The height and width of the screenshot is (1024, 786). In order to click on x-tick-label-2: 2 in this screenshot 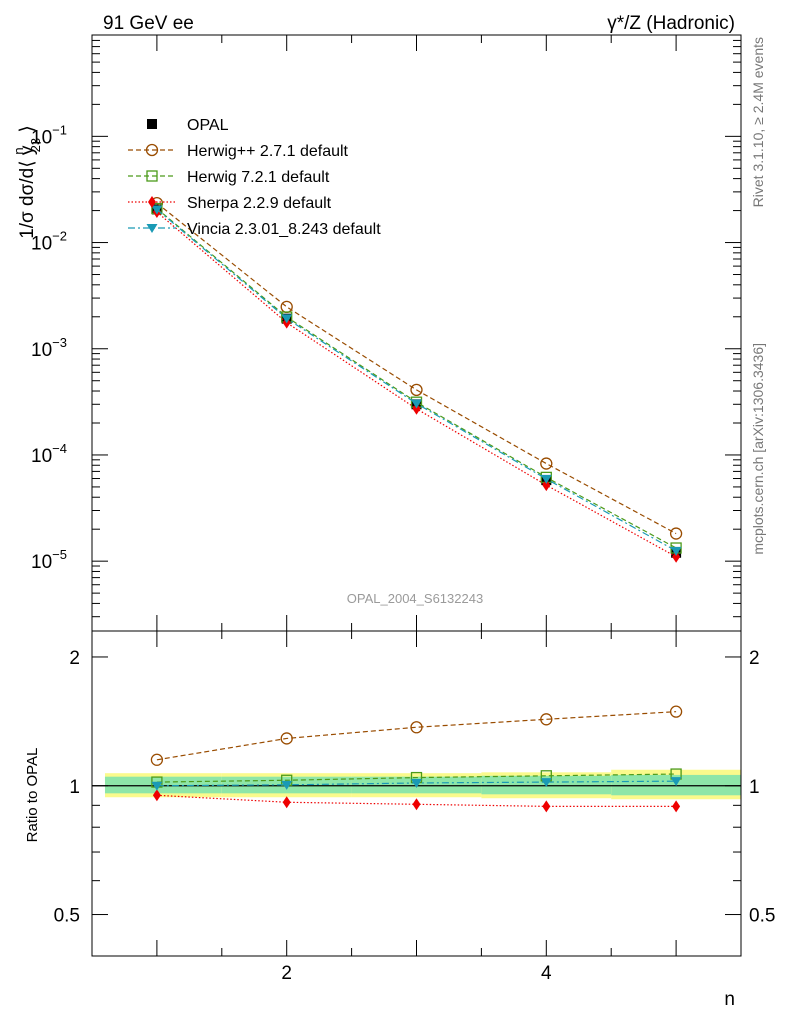, I will do `click(286, 973)`.